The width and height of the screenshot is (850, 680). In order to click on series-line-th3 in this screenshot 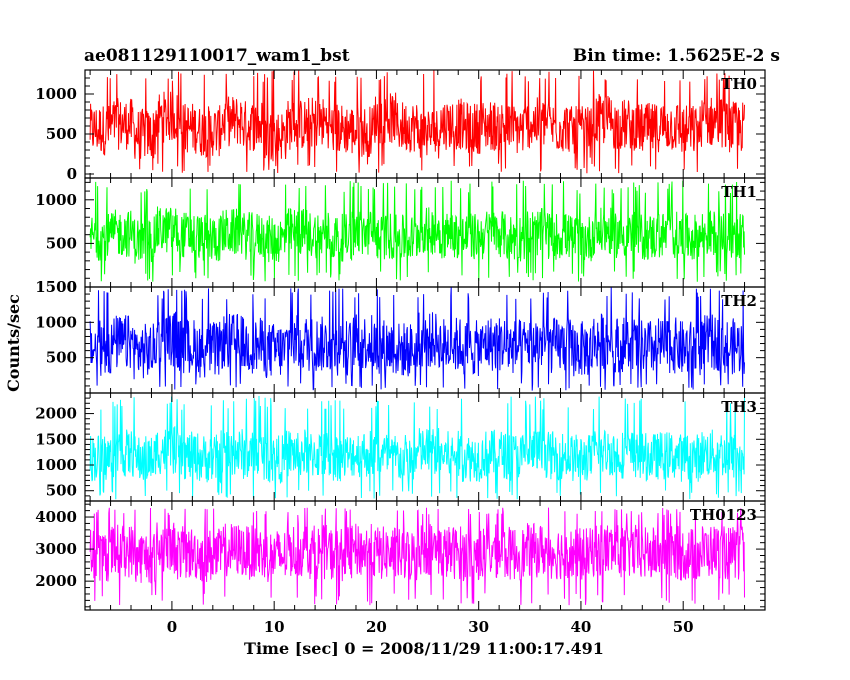, I will do `click(417, 447)`.